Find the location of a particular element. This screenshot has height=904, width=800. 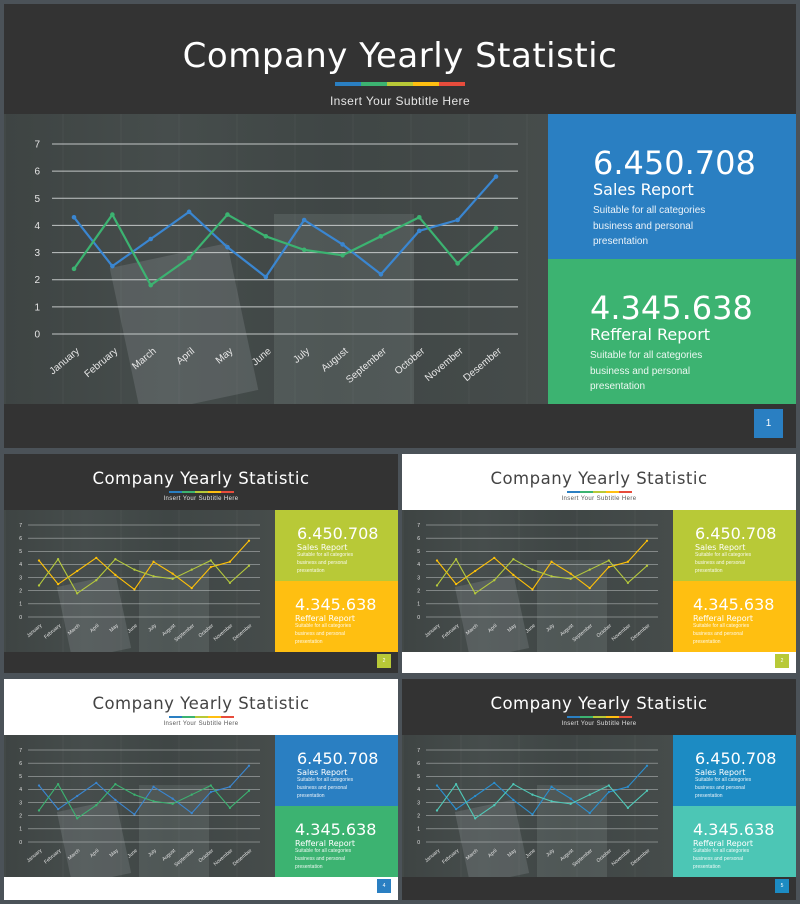

y-tick-label: 5 is located at coordinates (418, 777).